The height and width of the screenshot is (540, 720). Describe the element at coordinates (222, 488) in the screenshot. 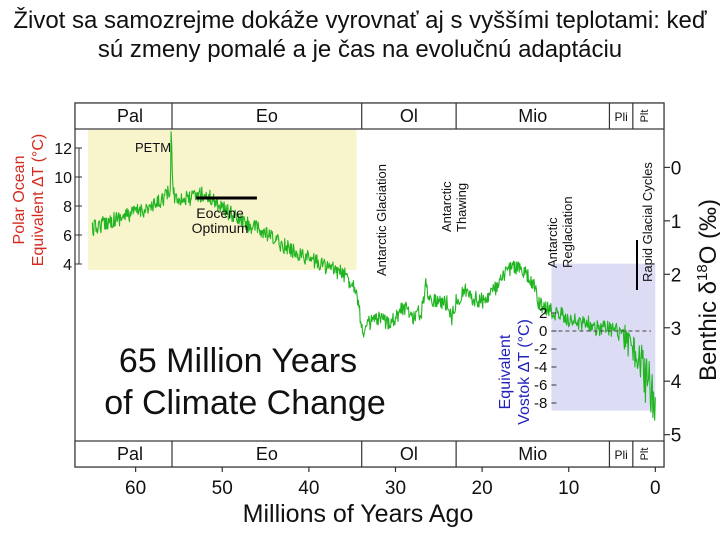

I see `x-tick-label: 50` at that location.